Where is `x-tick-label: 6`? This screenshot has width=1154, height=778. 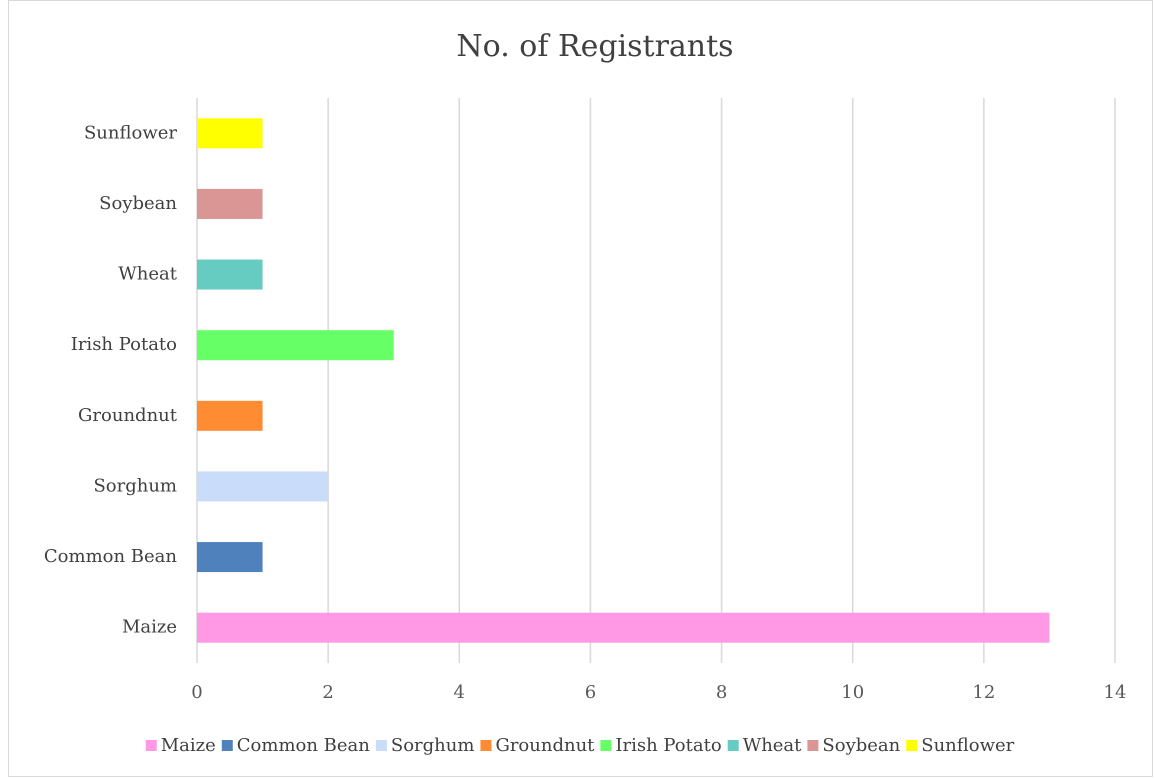
x-tick-label: 6 is located at coordinates (590, 692).